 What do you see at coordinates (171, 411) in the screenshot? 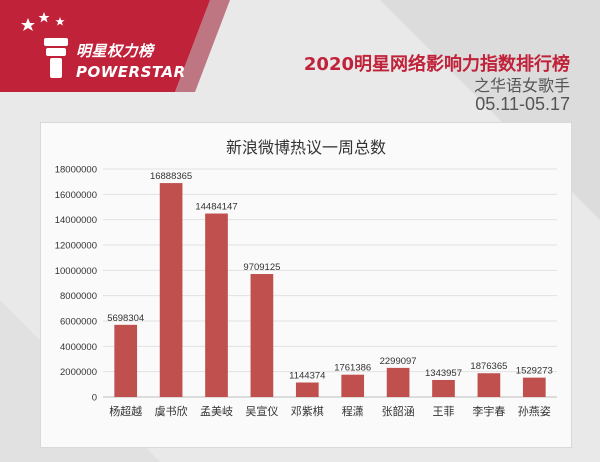
I see `x-tick-label: 虞书欣` at bounding box center [171, 411].